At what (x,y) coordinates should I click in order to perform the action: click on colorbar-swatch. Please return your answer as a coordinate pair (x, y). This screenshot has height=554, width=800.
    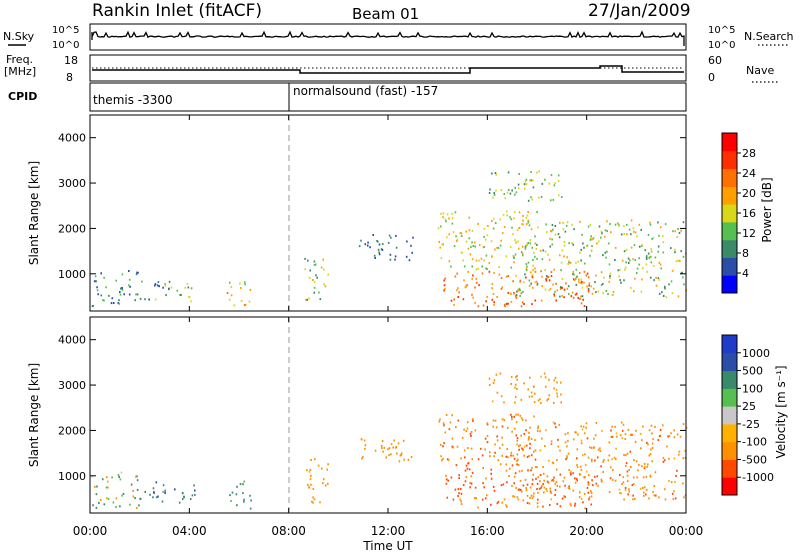
    Looking at the image, I should click on (729, 433).